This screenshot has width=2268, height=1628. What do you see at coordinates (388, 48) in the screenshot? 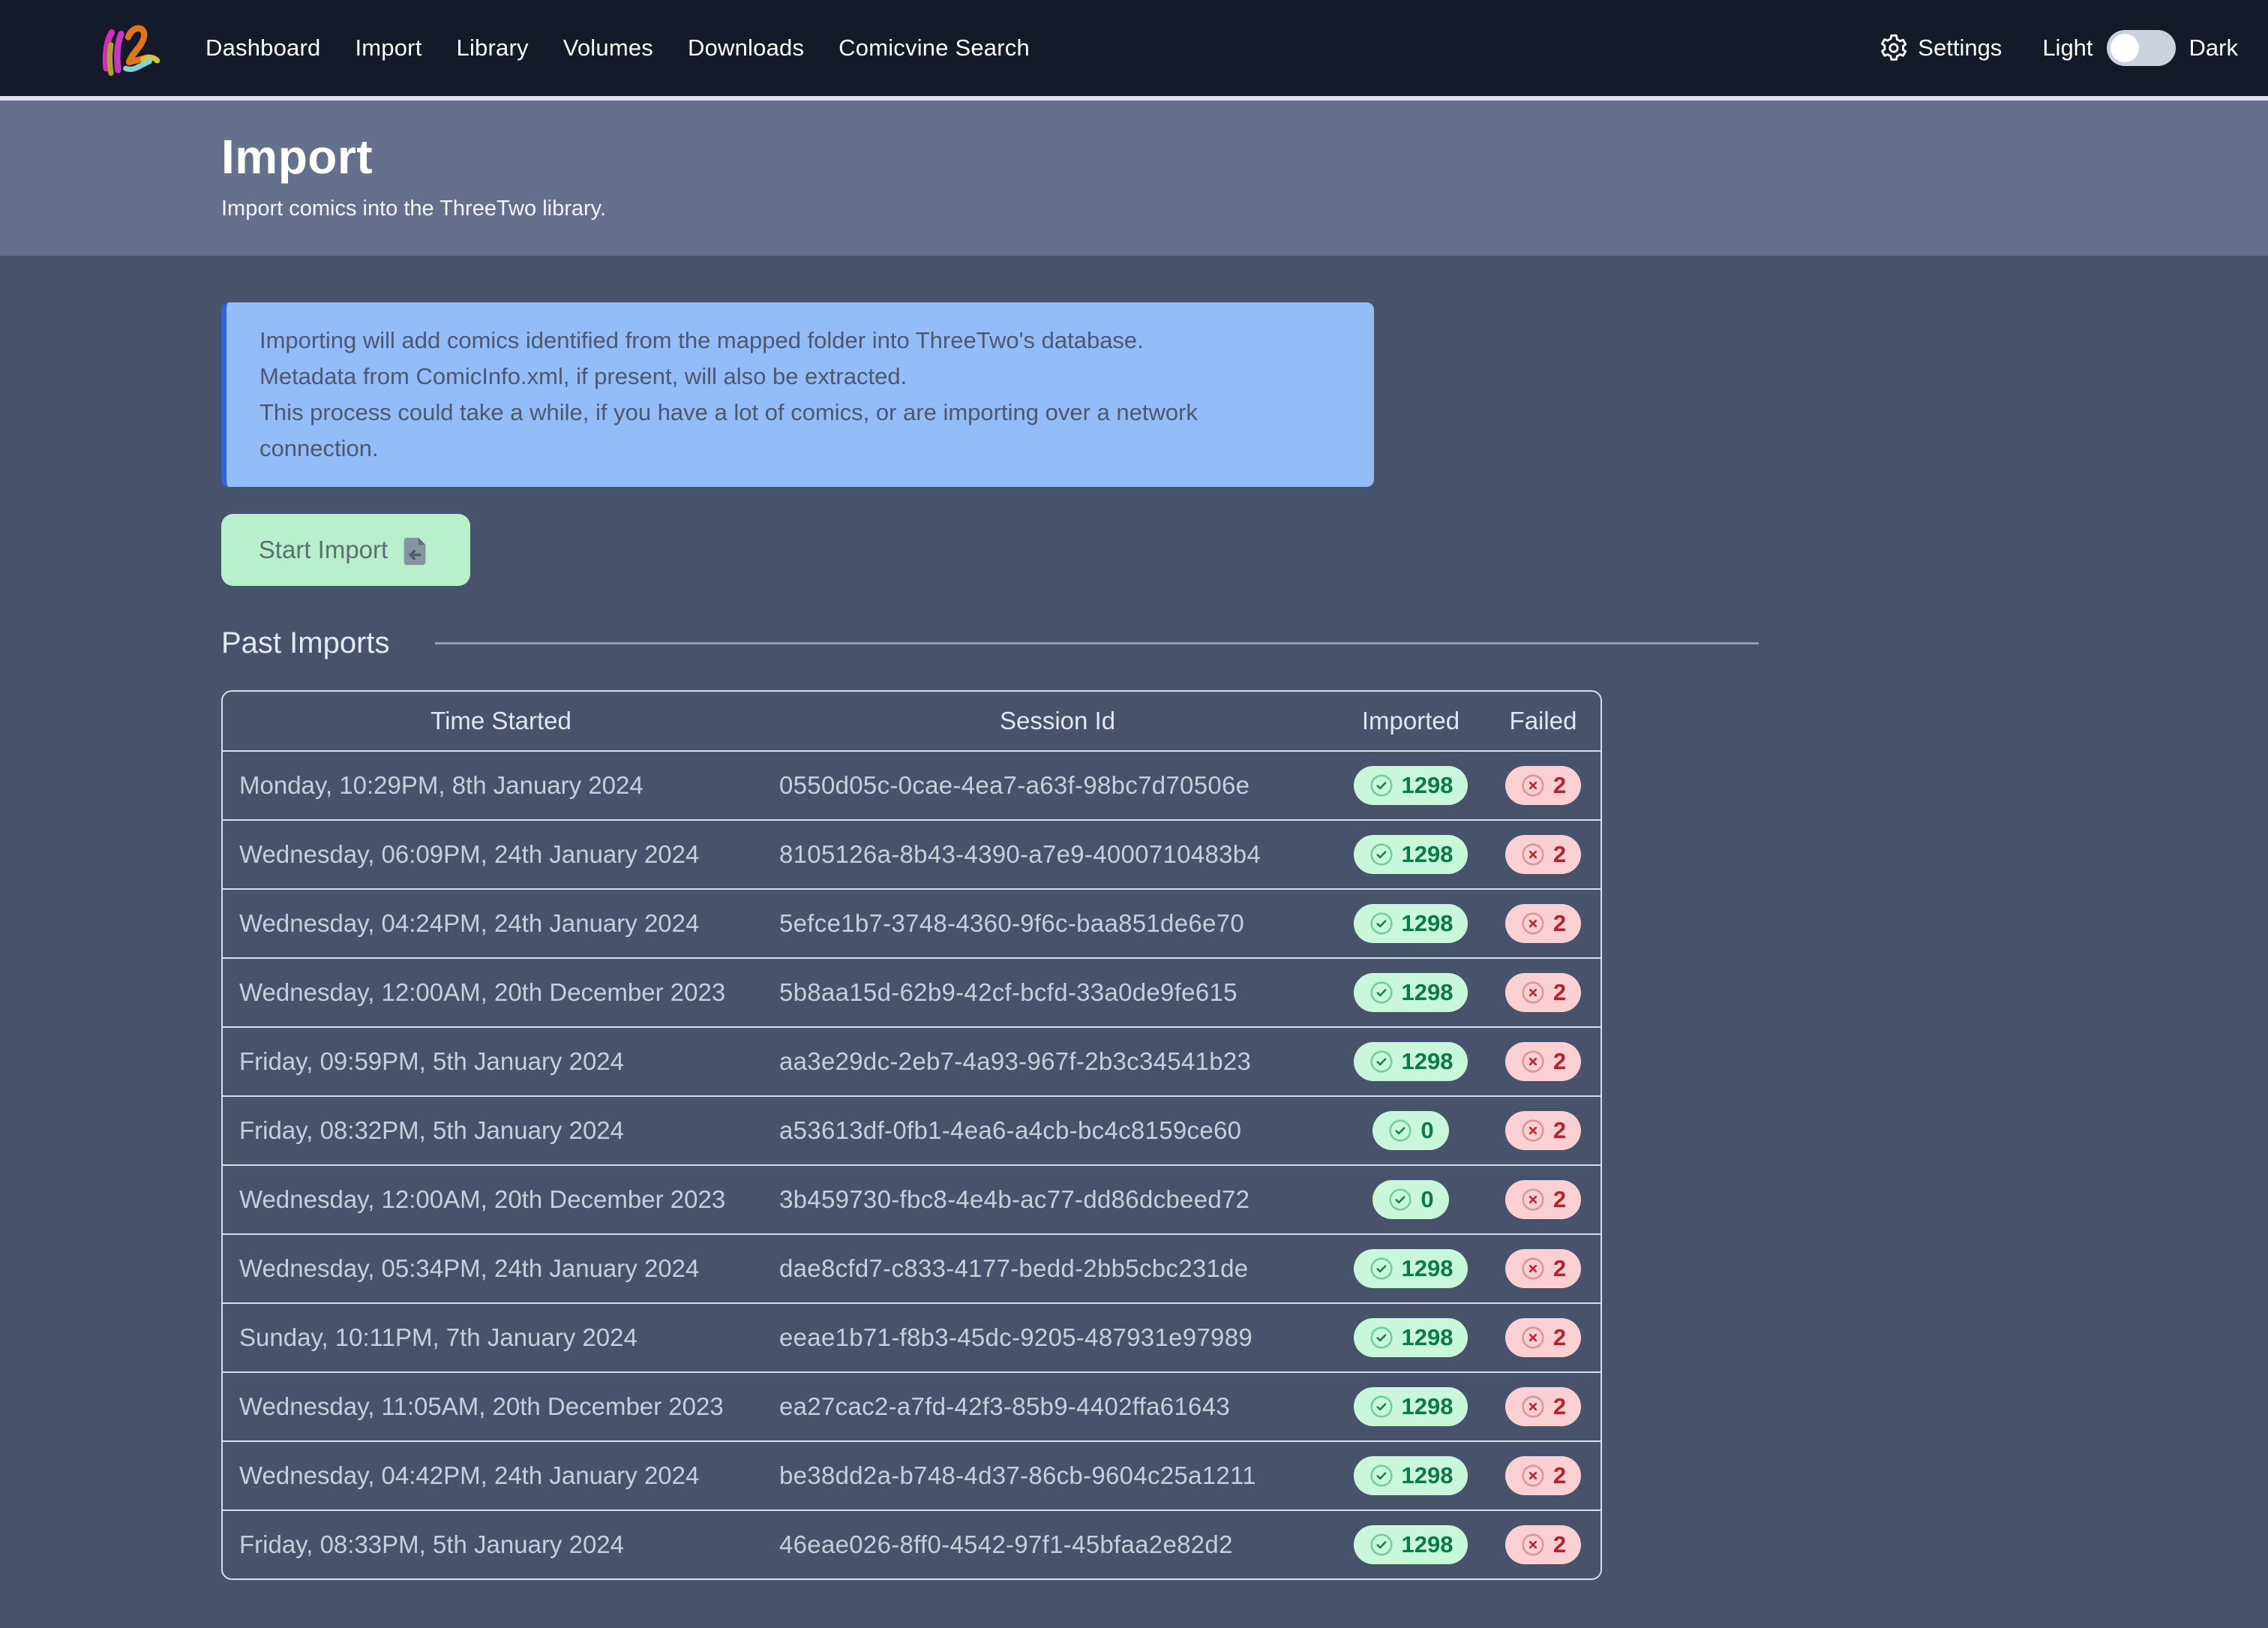
I see `nav-item-import: Import` at bounding box center [388, 48].